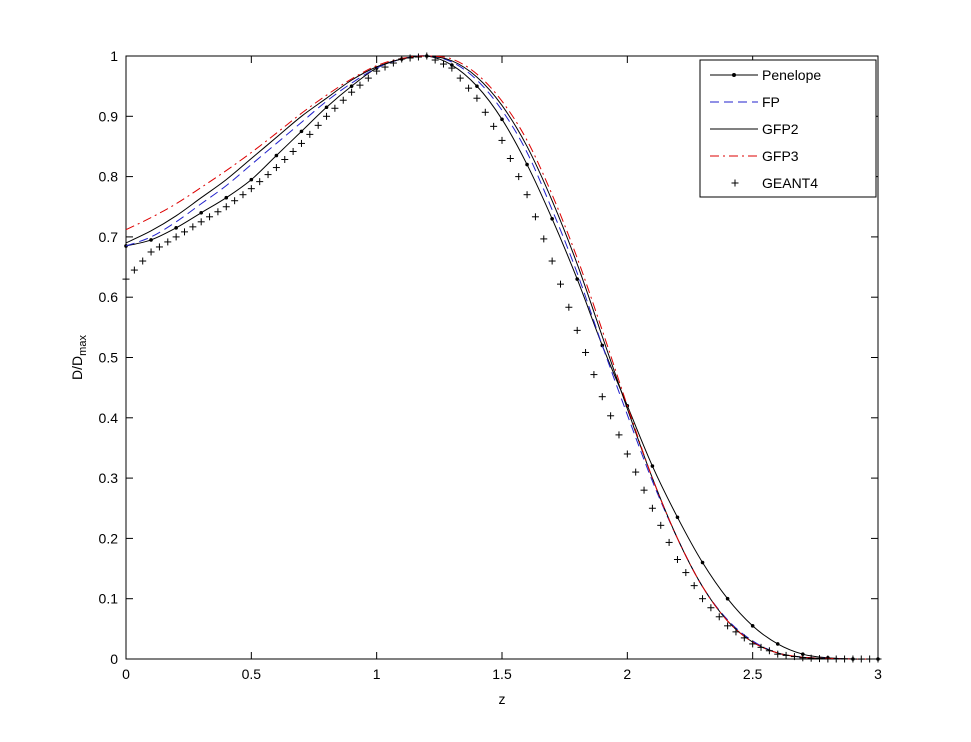  I want to click on legend-label: GEANT4, so click(790, 183).